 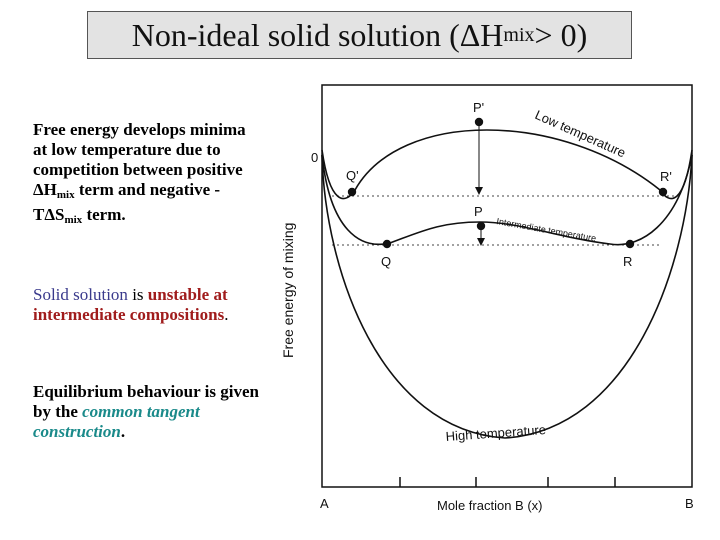 I want to click on label-low-temperature: Low temperature, so click(x=580, y=133).